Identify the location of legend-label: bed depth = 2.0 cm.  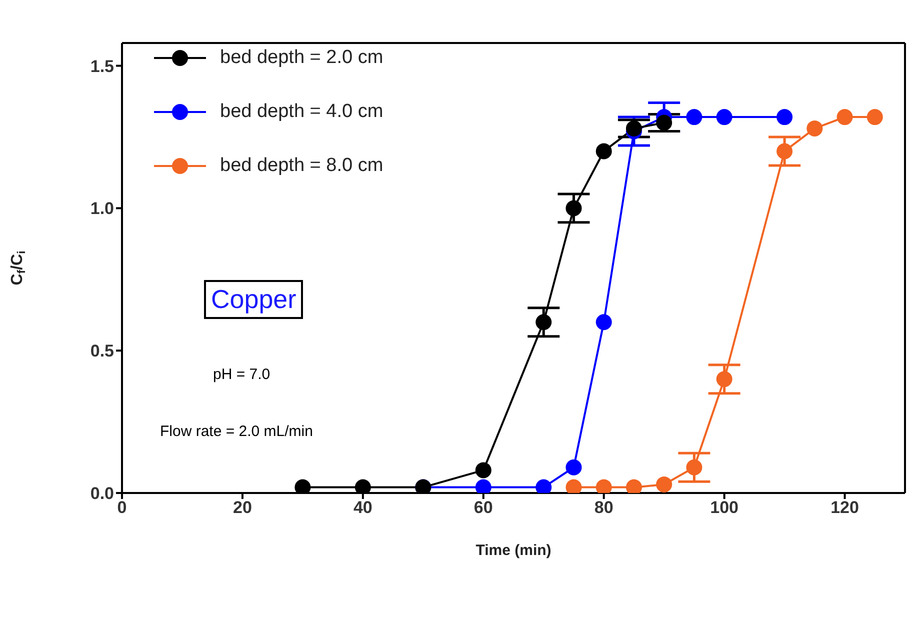
(302, 58).